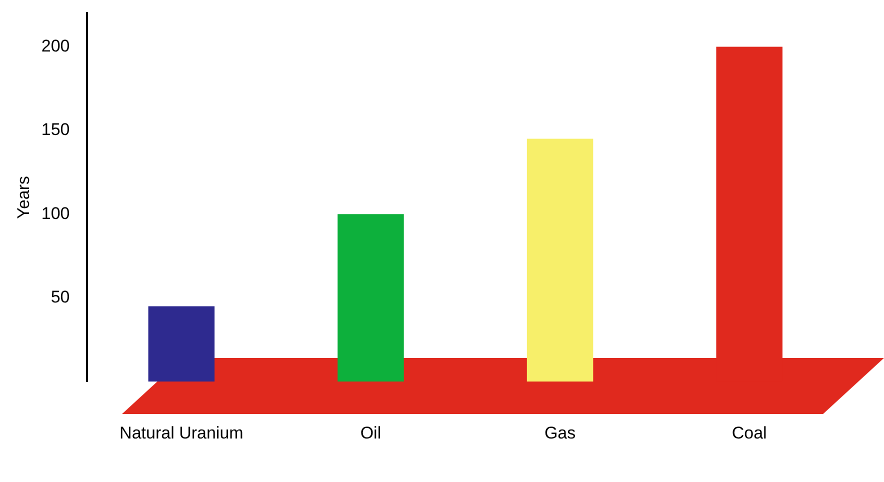 The image size is (884, 482). Describe the element at coordinates (55, 130) in the screenshot. I see `y-tick-label: 150` at that location.